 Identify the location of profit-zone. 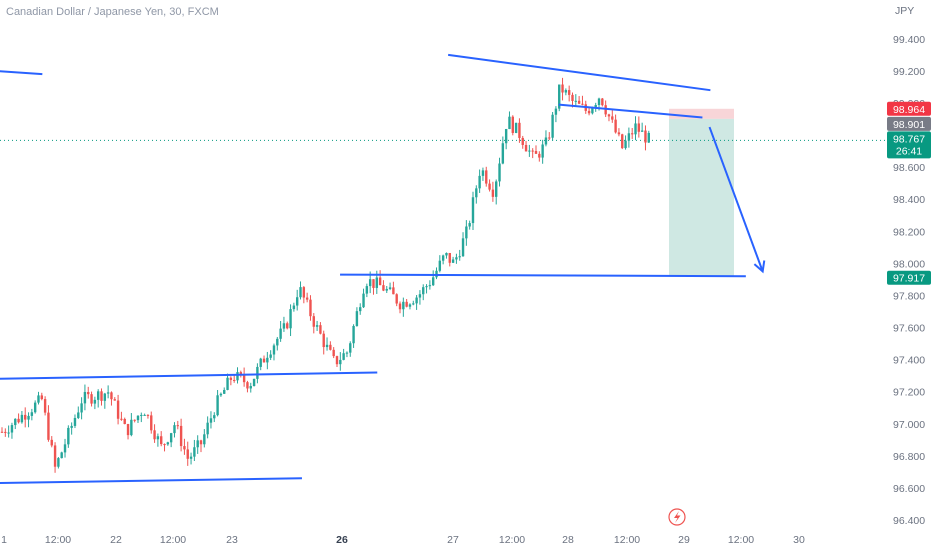
(701, 197).